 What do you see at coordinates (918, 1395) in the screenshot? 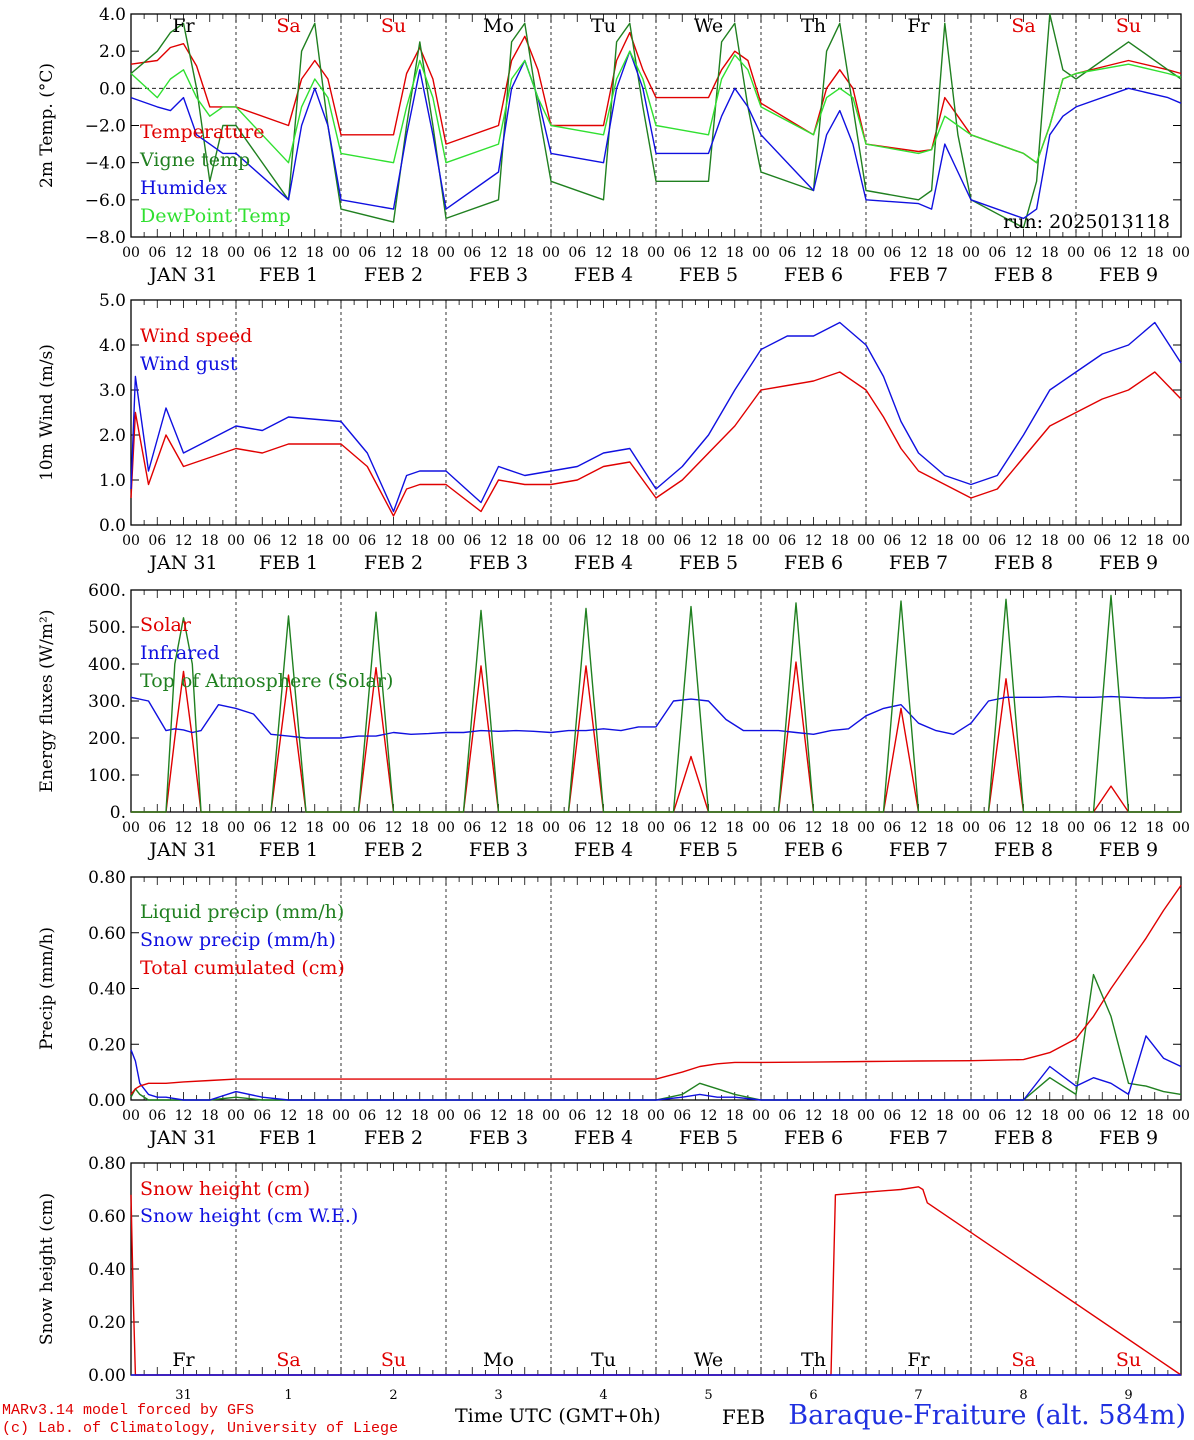
I see `day-number-label: 7` at bounding box center [918, 1395].